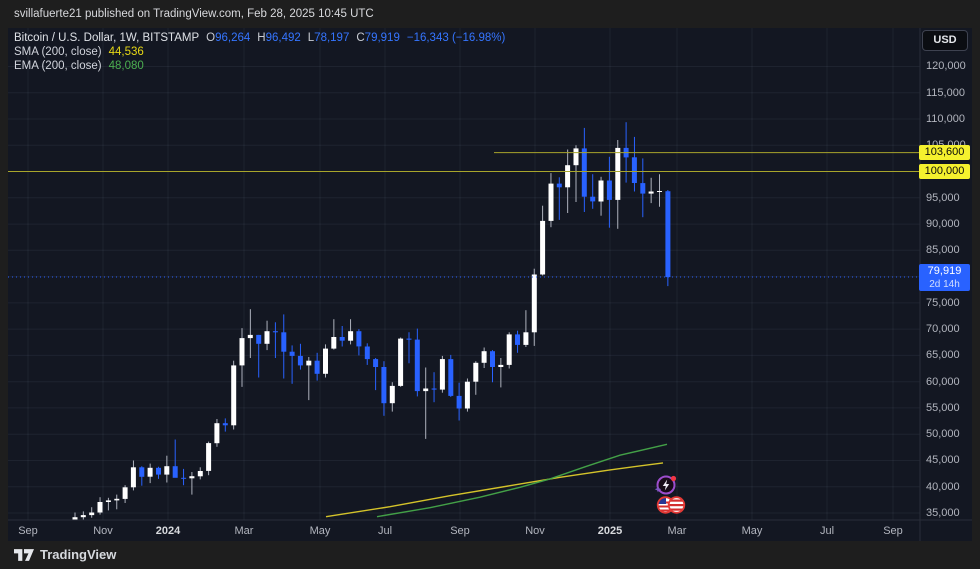  Describe the element at coordinates (943, 329) in the screenshot. I see `price-tick-label: 70,000` at that location.